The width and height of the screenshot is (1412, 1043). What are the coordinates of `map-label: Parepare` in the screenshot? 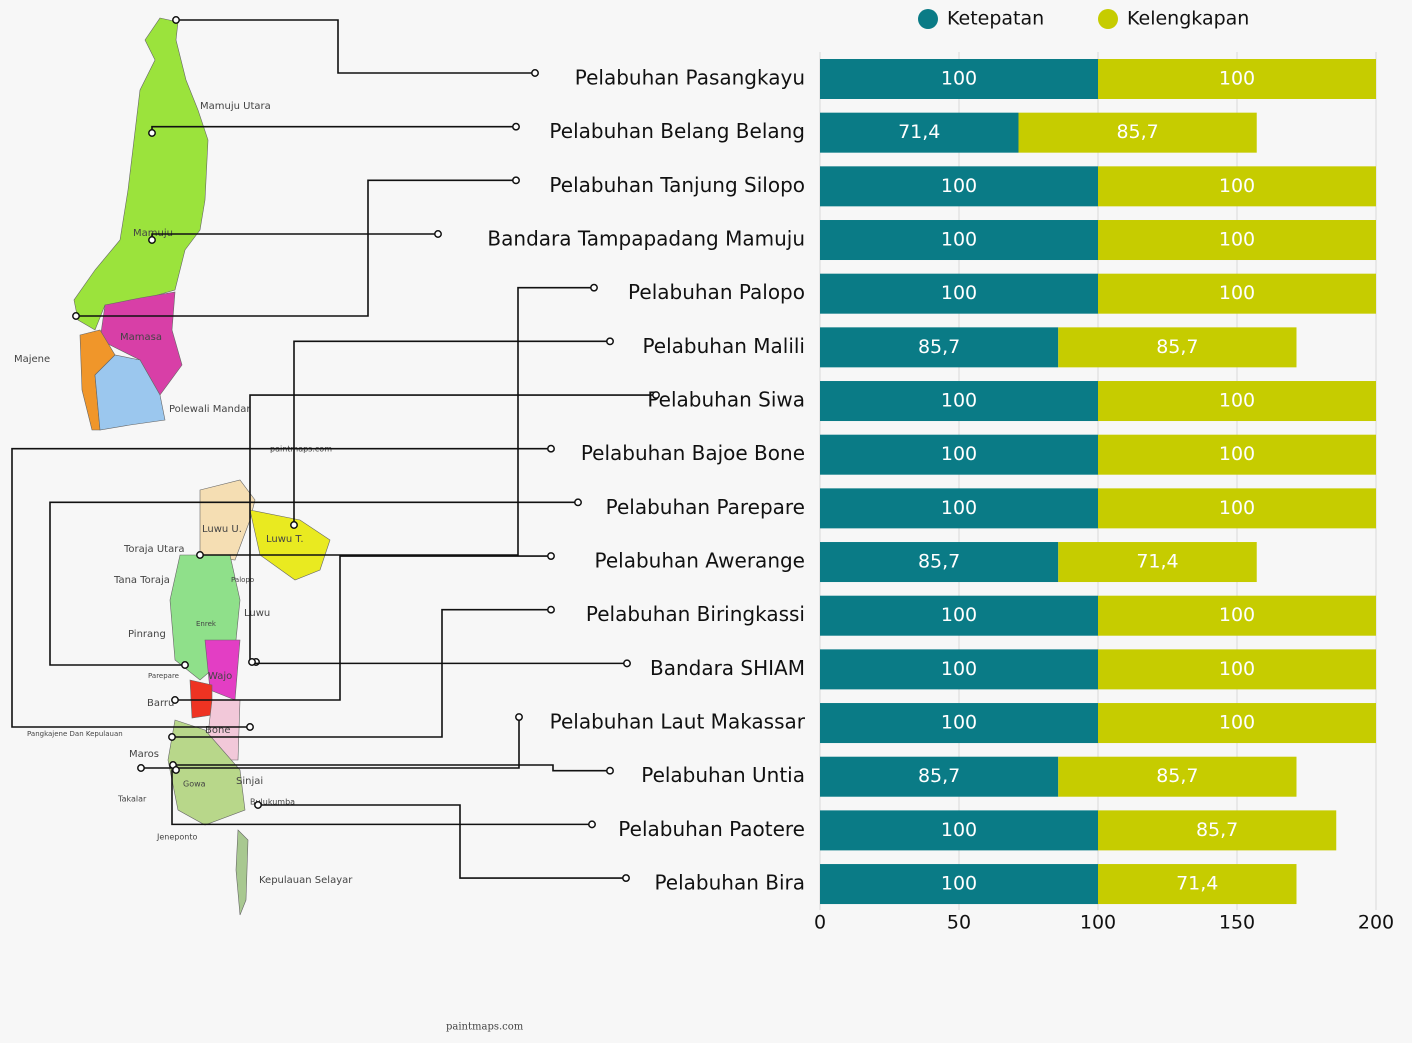 It's located at (163, 676).